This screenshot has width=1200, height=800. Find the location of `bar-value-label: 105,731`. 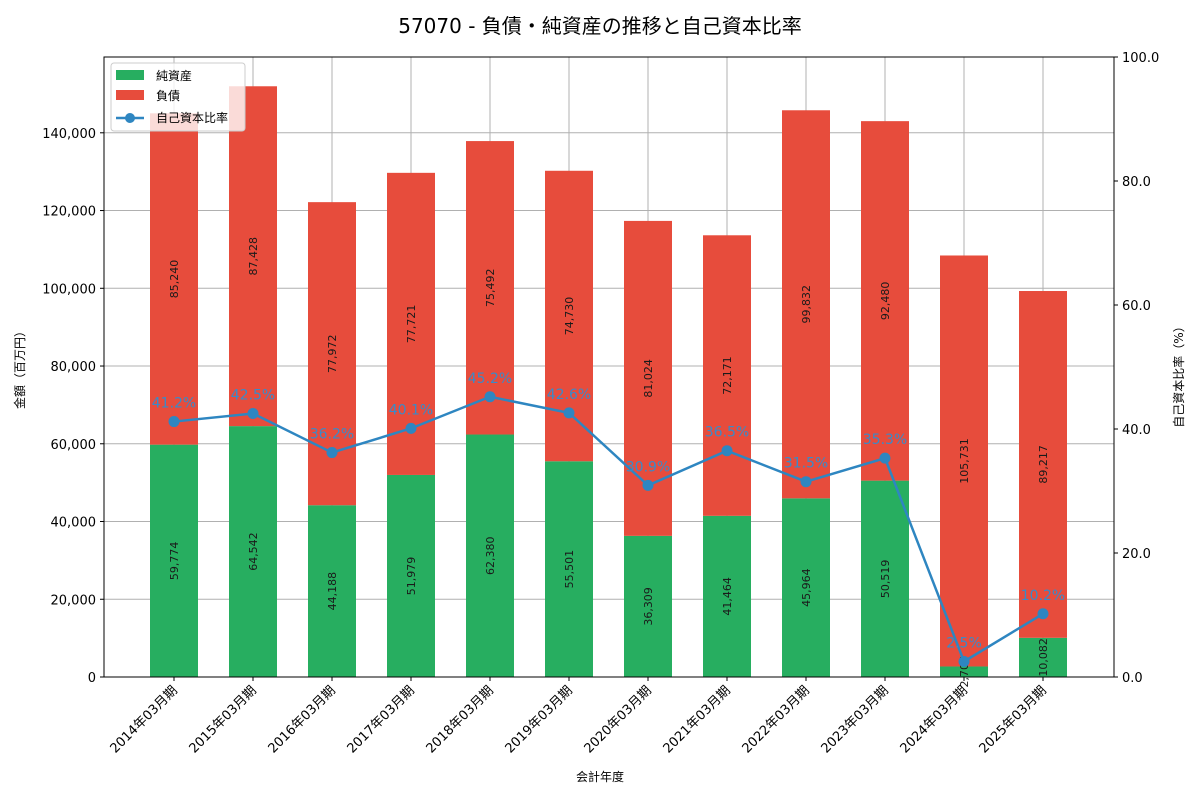

bar-value-label: 105,731 is located at coordinates (964, 461).